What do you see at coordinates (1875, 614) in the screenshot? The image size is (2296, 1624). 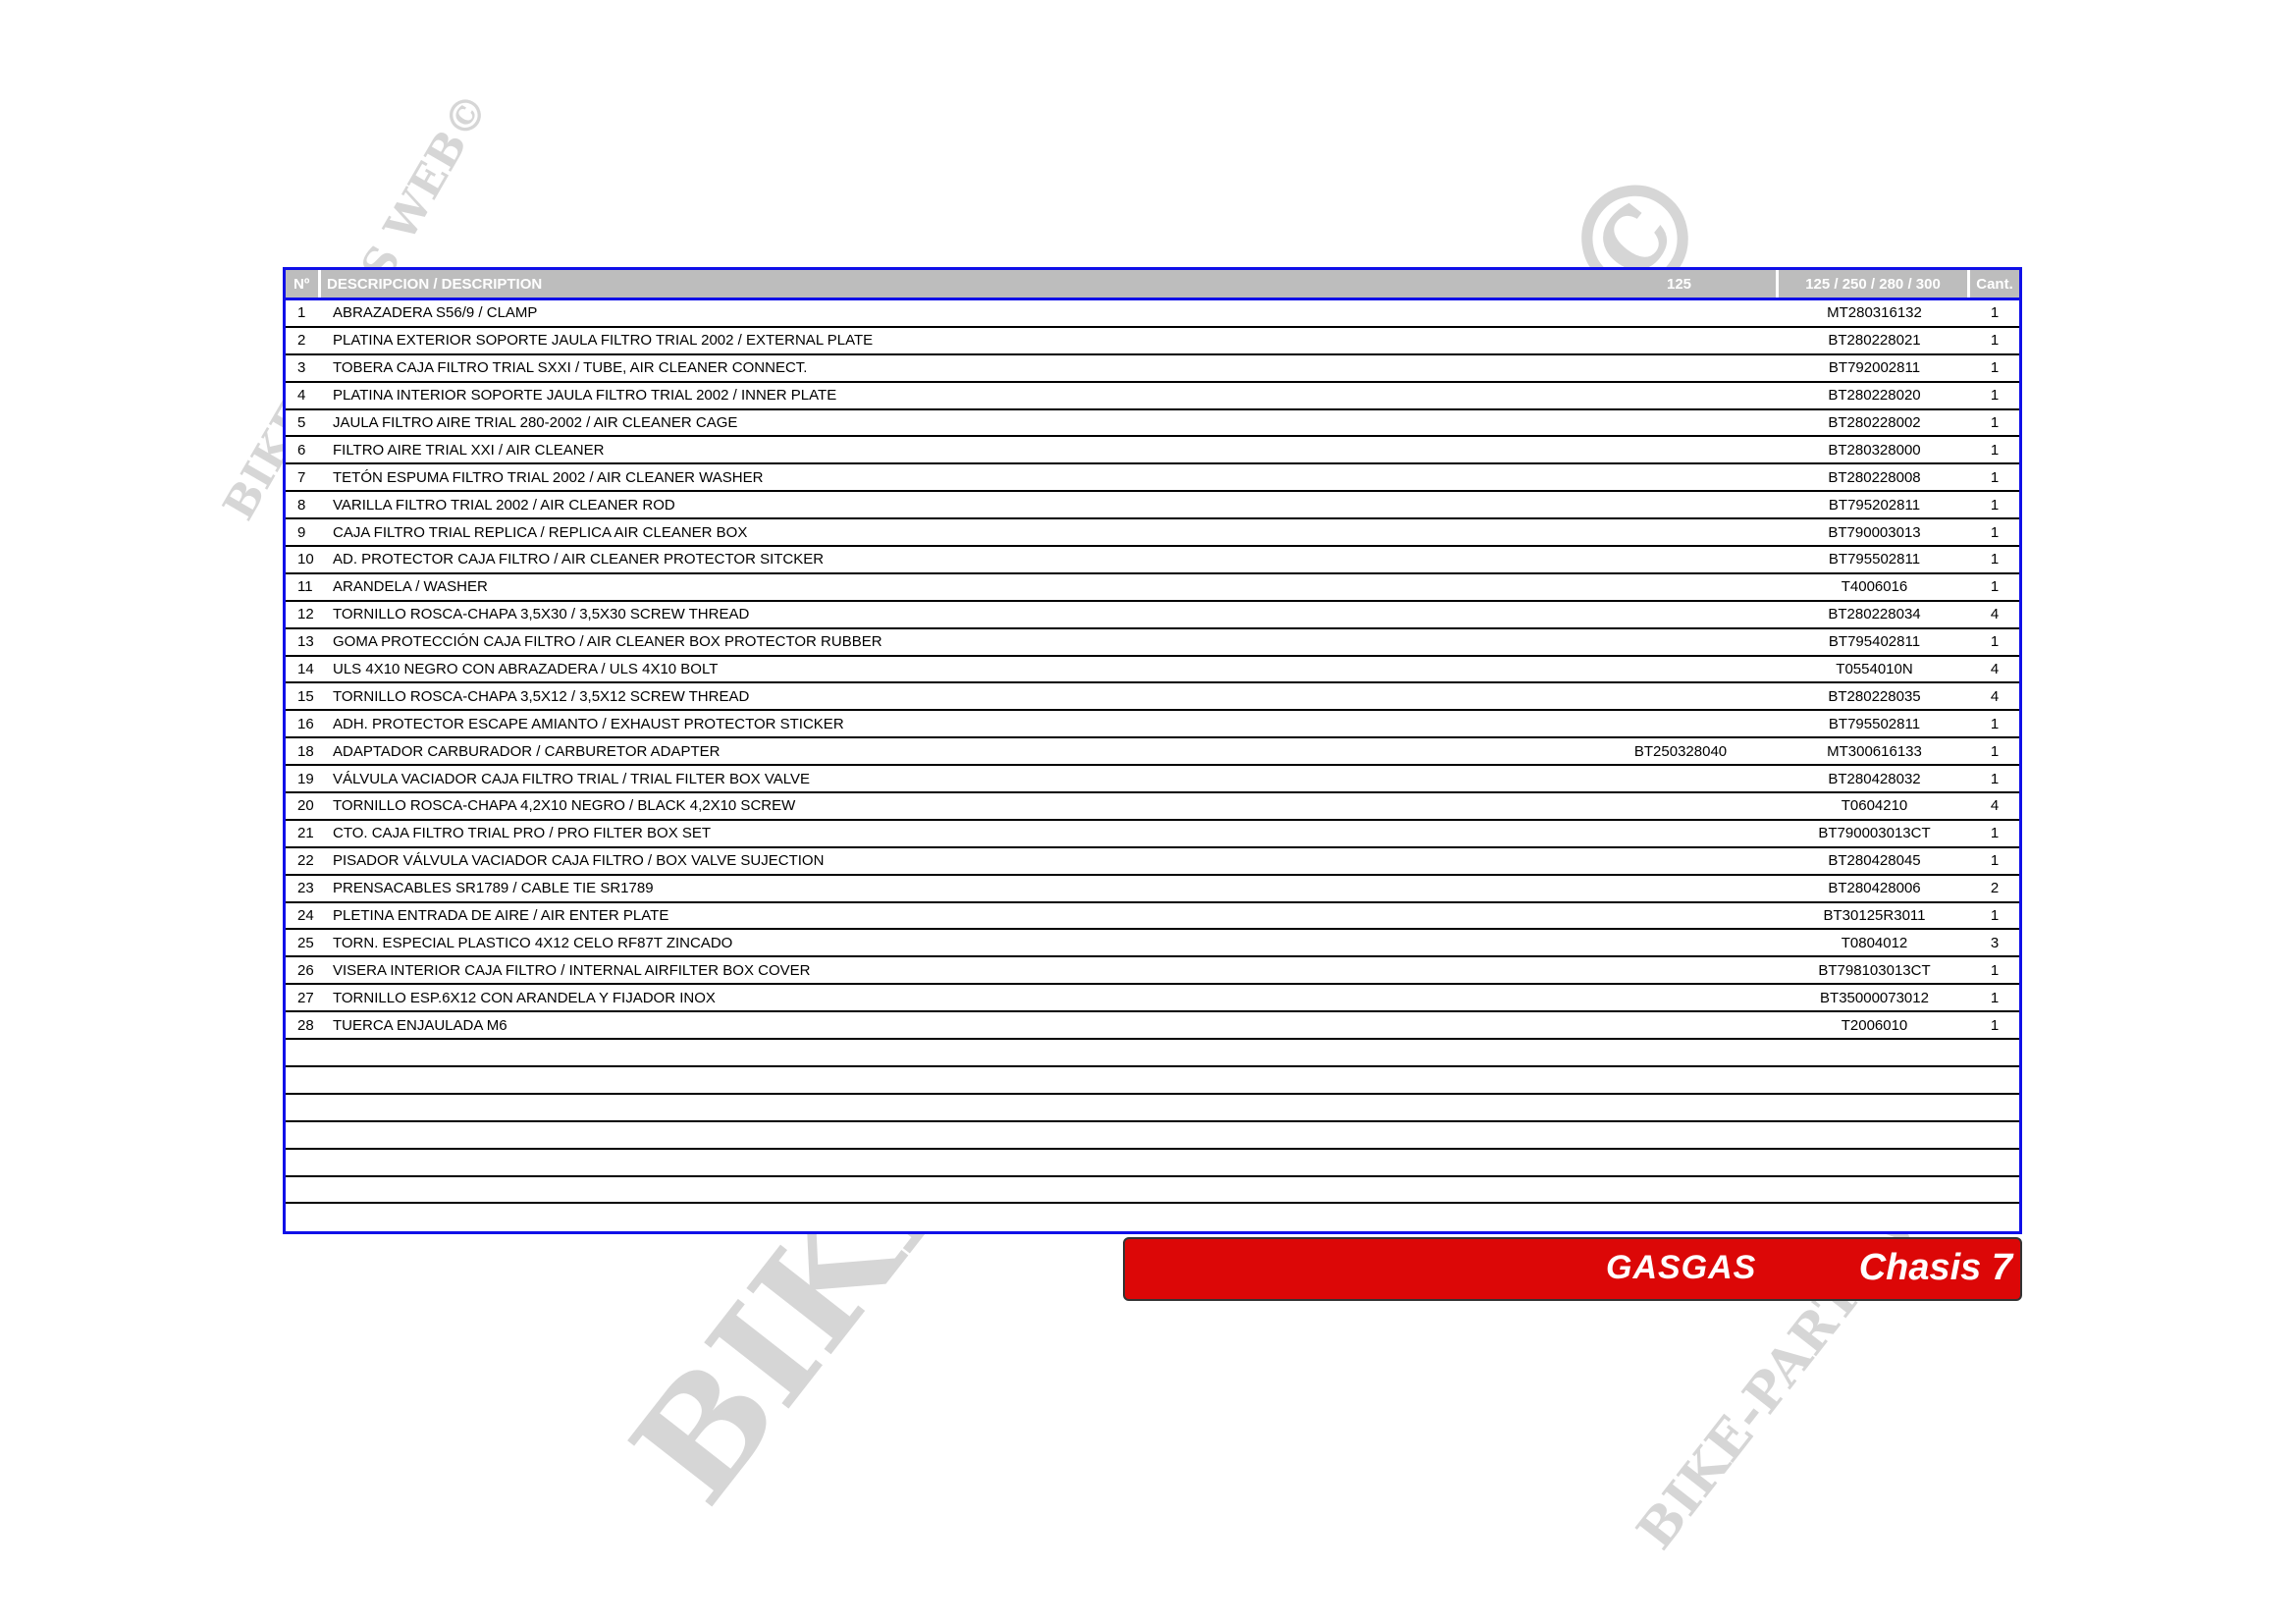 I see `row-ref-all: BT280228034` at bounding box center [1875, 614].